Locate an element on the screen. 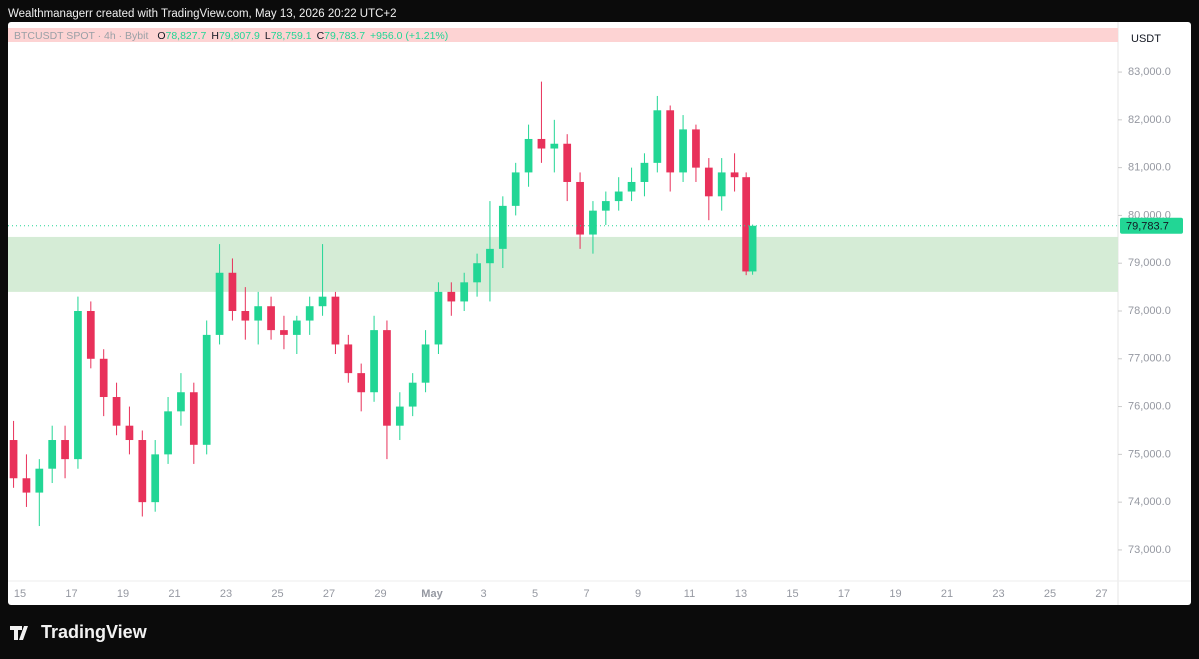 This screenshot has height=659, width=1199. legend-key: H is located at coordinates (215, 36).